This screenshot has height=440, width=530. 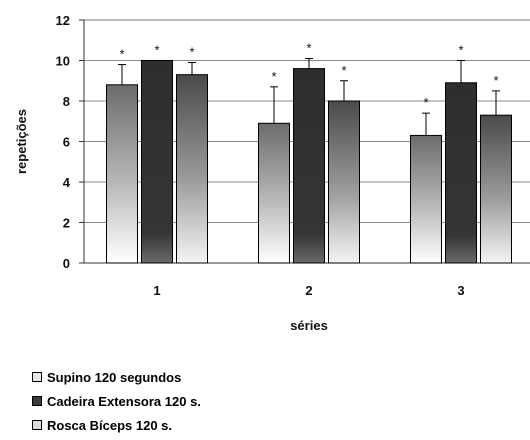 What do you see at coordinates (37, 401) in the screenshot?
I see `legend-swatch-cadeira-extensora` at bounding box center [37, 401].